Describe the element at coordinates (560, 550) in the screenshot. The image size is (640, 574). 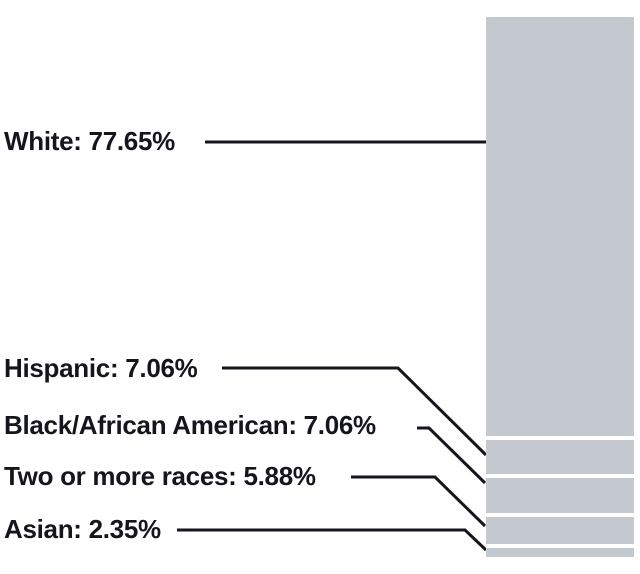
I see `bar-segment-asian` at that location.